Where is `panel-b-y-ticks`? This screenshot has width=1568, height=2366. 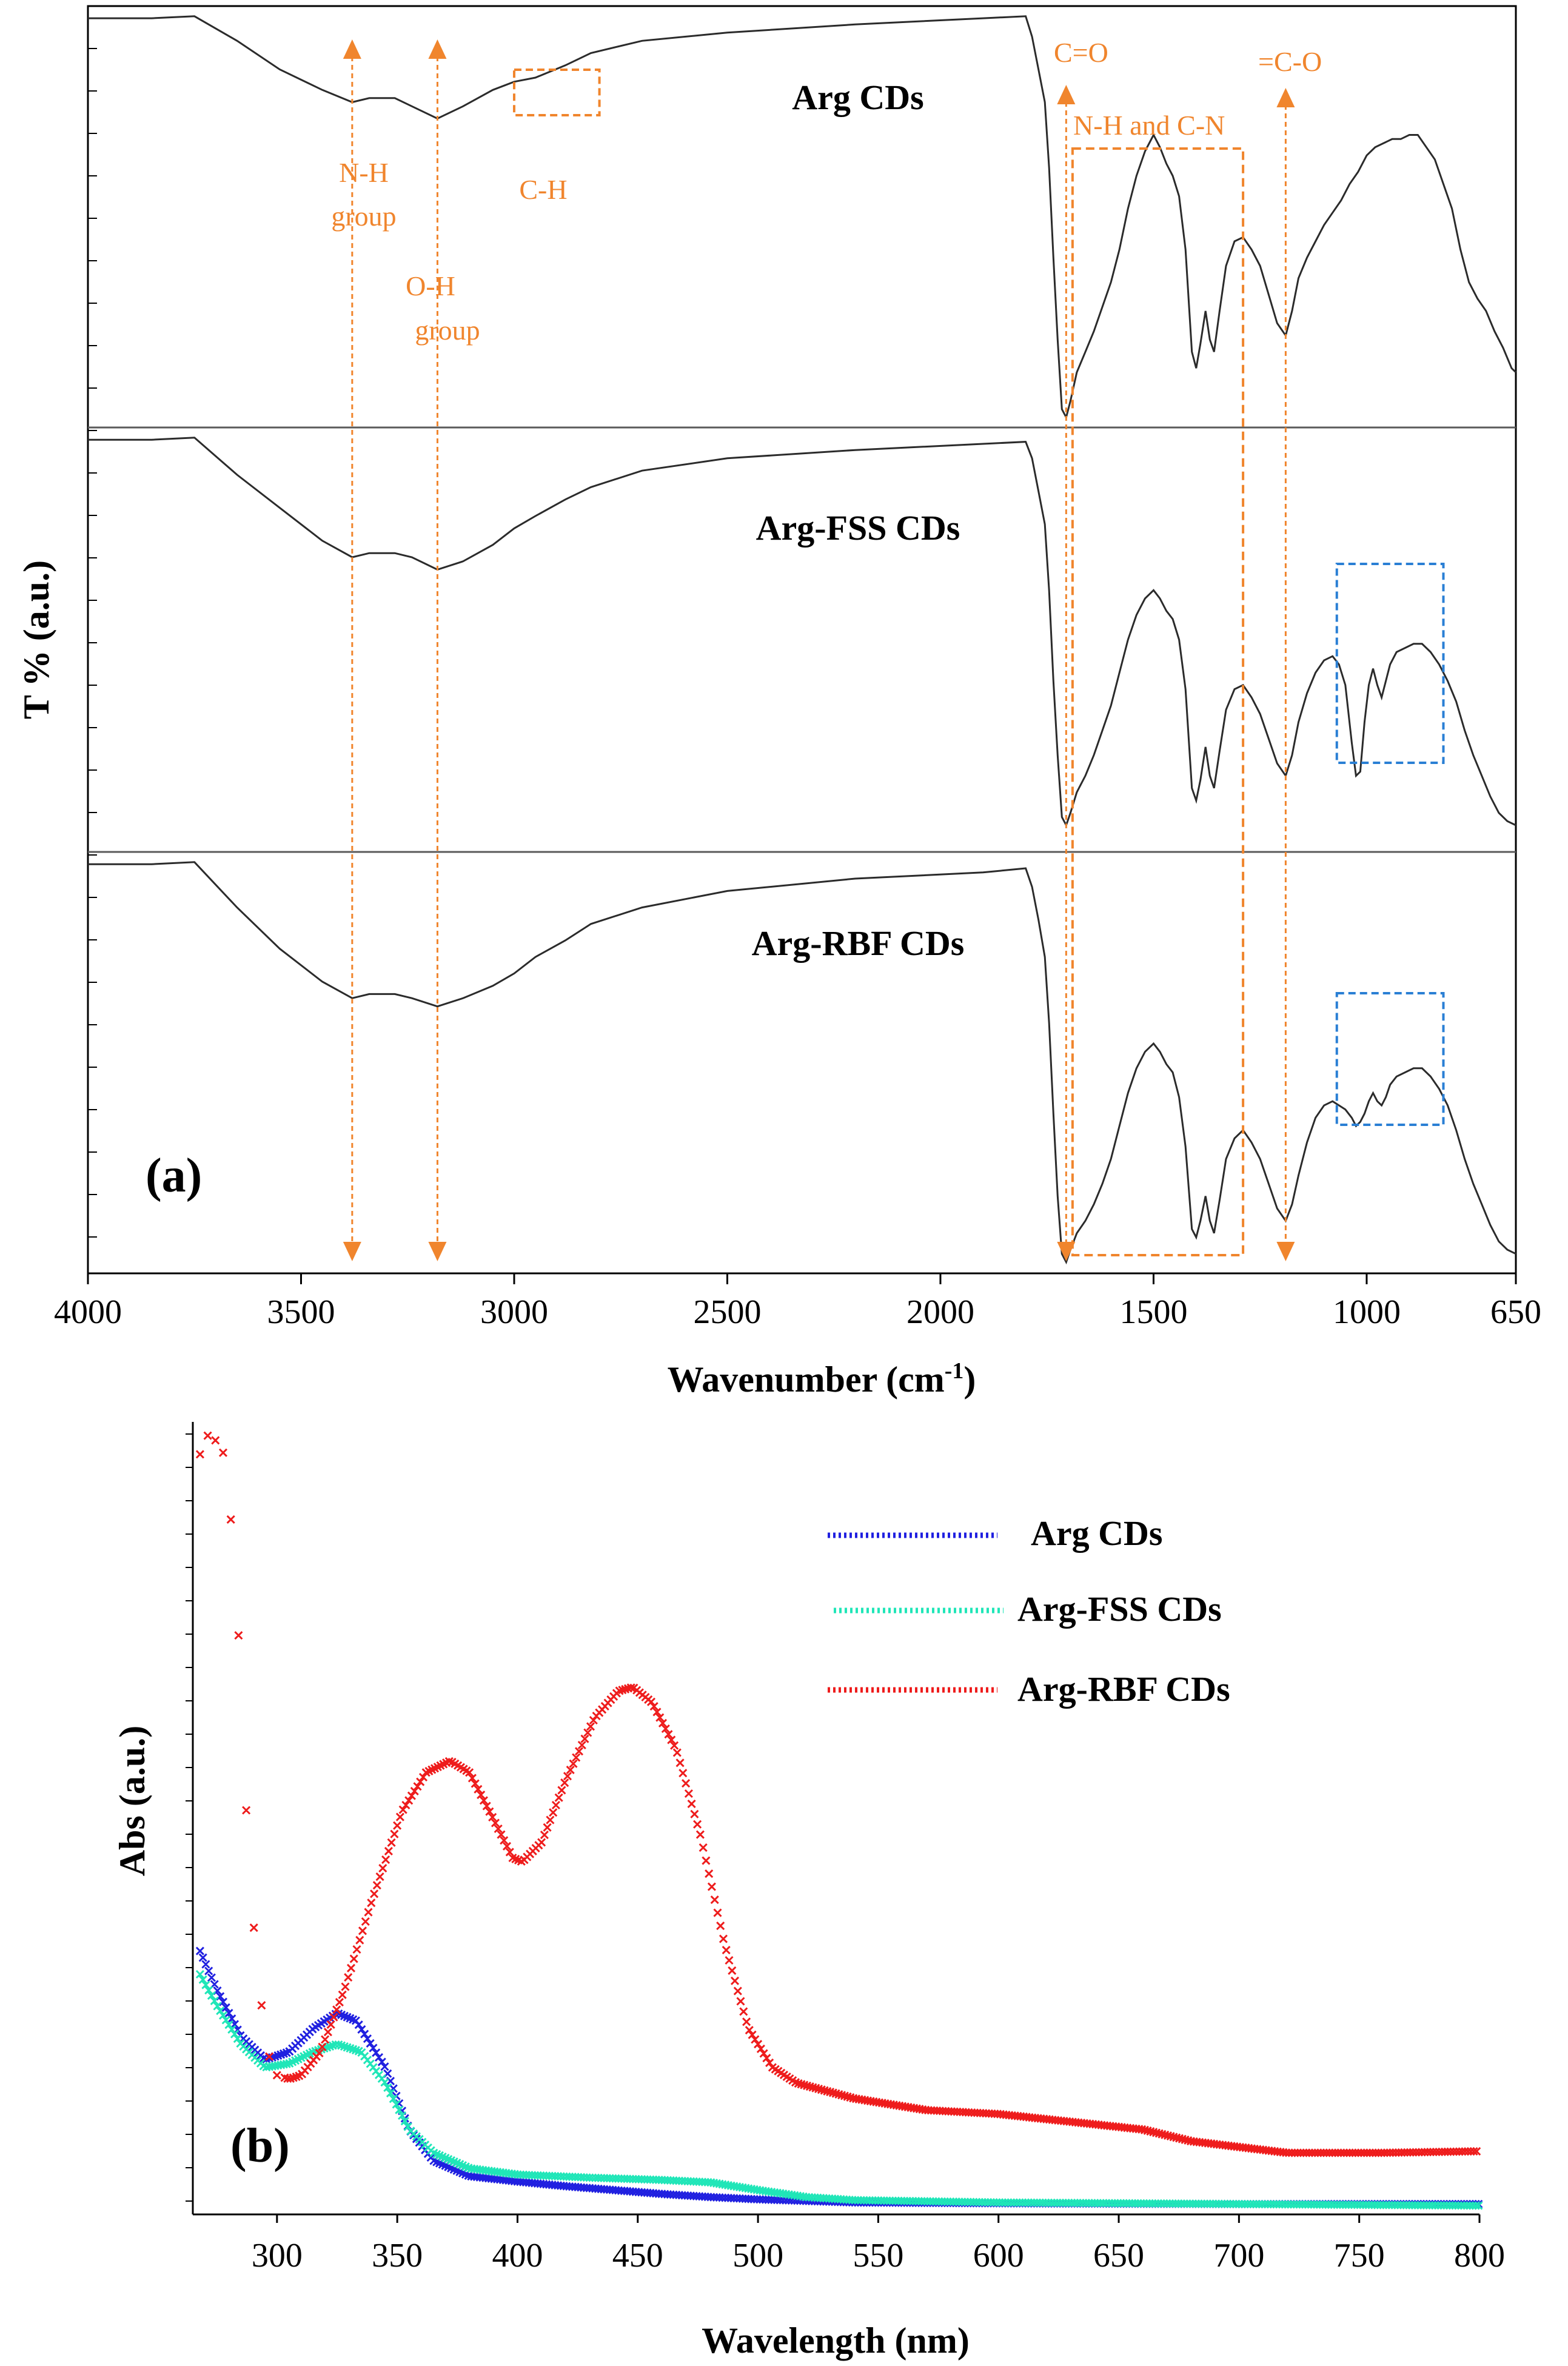 panel-b-y-ticks is located at coordinates (189, 1817).